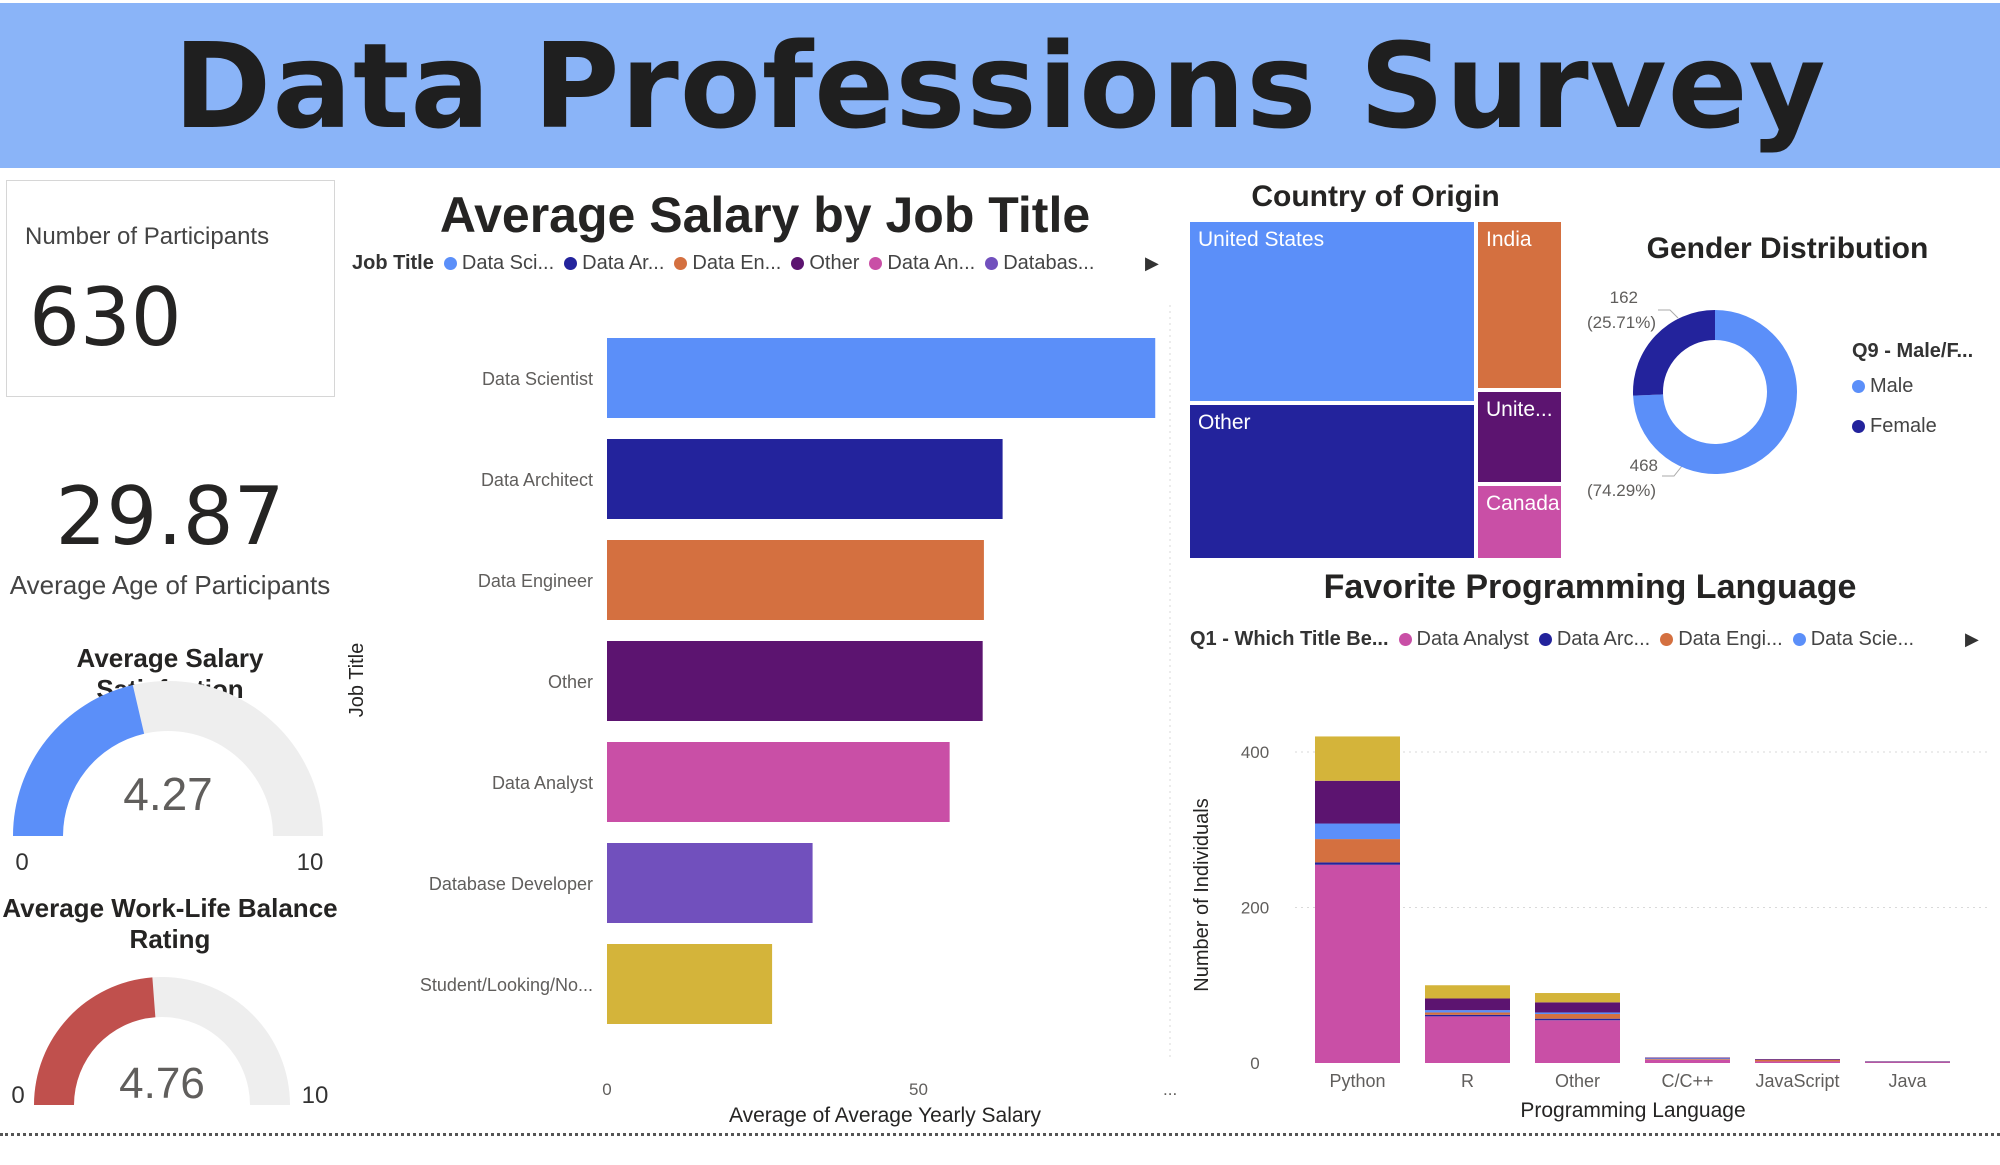 Image resolution: width=2000 pixels, height=1165 pixels. Describe the element at coordinates (1463, 639) in the screenshot. I see `legend-item: Data Analyst` at that location.